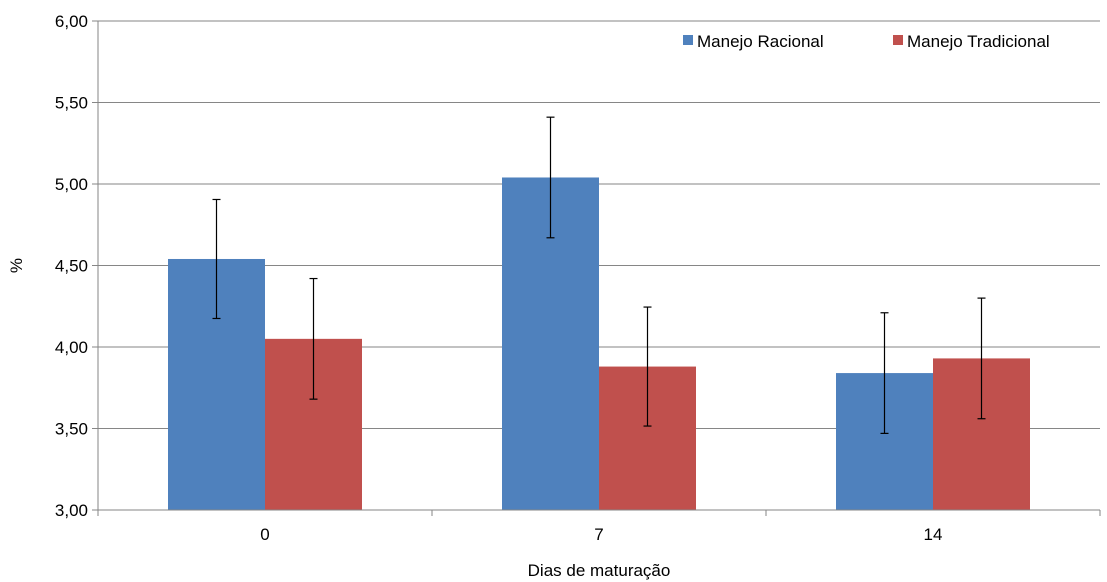 Image resolution: width=1107 pixels, height=582 pixels. What do you see at coordinates (760, 41) in the screenshot?
I see `legend-label: Manejo Racional` at bounding box center [760, 41].